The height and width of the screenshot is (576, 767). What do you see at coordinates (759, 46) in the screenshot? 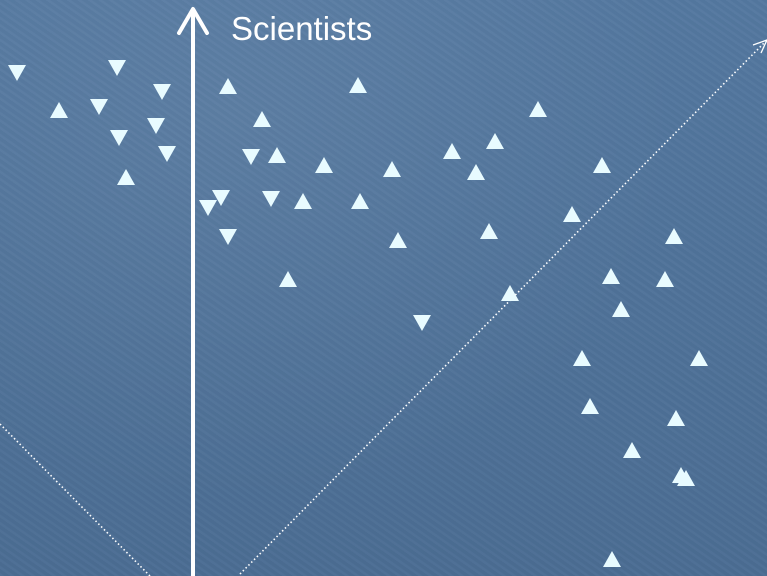
I see `boundary-arrowhead-icon` at bounding box center [759, 46].